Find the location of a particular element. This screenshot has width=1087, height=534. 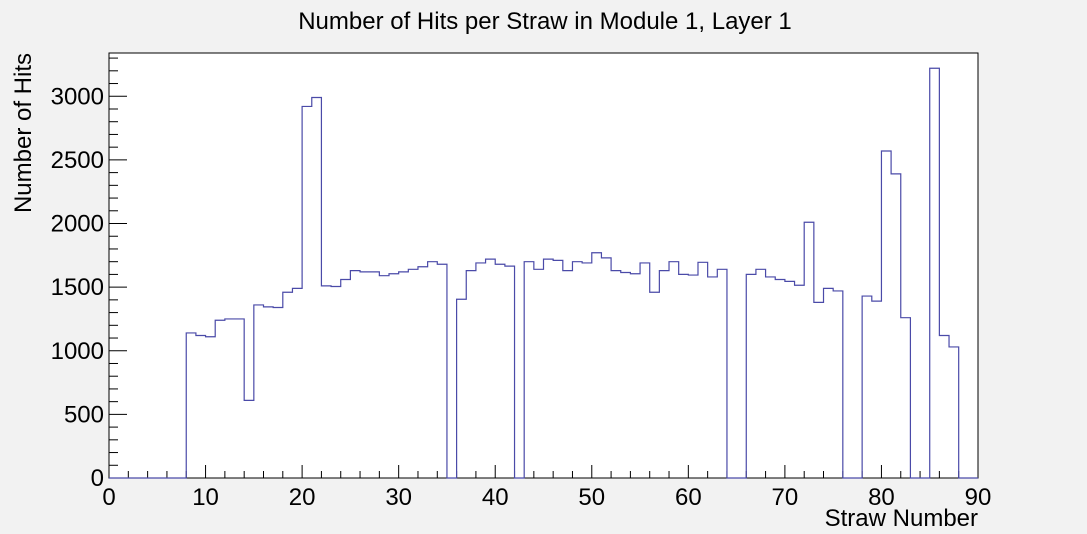

x-axis-label: Straw Number is located at coordinates (901, 518).